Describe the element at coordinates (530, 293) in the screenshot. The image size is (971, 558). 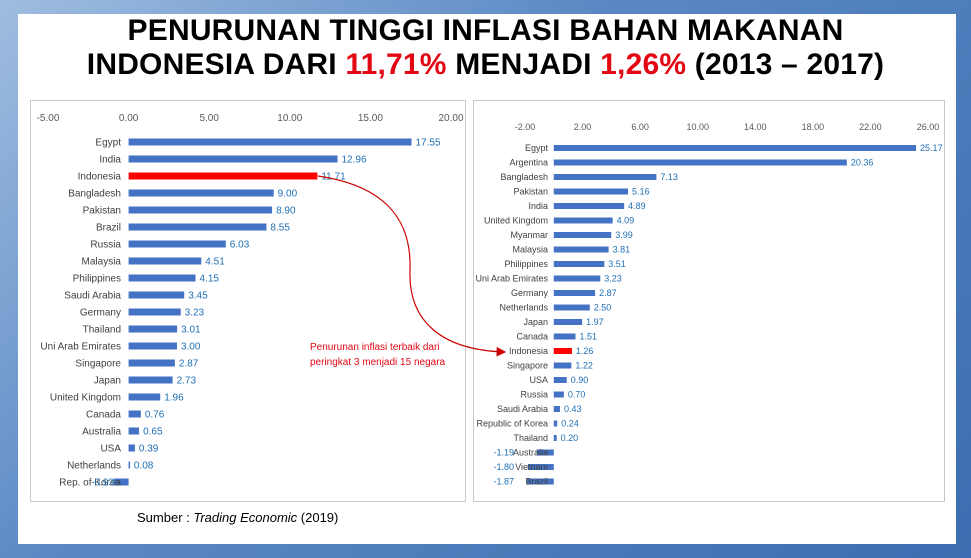
I see `category-label: Germany` at that location.